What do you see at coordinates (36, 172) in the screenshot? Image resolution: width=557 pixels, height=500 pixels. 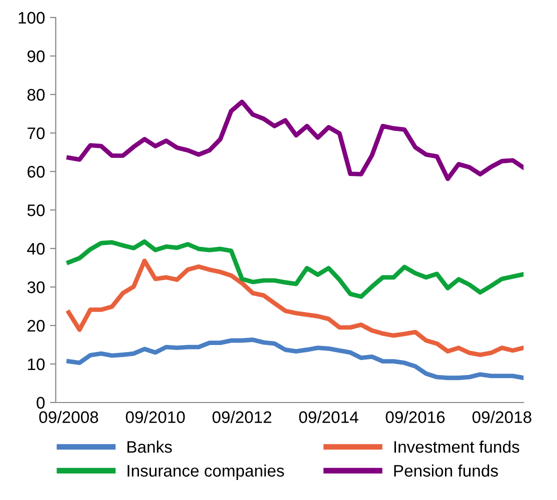 I see `y-tick-label: 60` at bounding box center [36, 172].